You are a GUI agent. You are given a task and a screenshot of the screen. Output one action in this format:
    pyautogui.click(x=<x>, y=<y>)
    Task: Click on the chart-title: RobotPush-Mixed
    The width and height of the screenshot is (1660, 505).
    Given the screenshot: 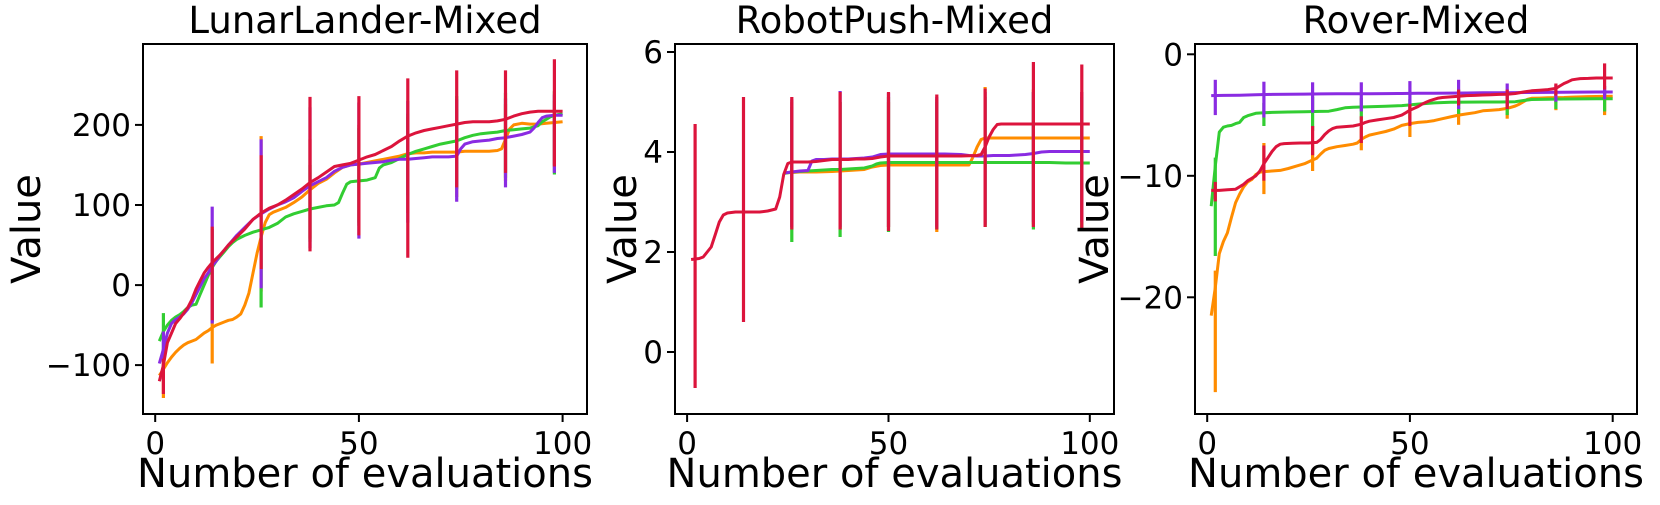 What is the action you would take?
    pyautogui.click(x=895, y=21)
    